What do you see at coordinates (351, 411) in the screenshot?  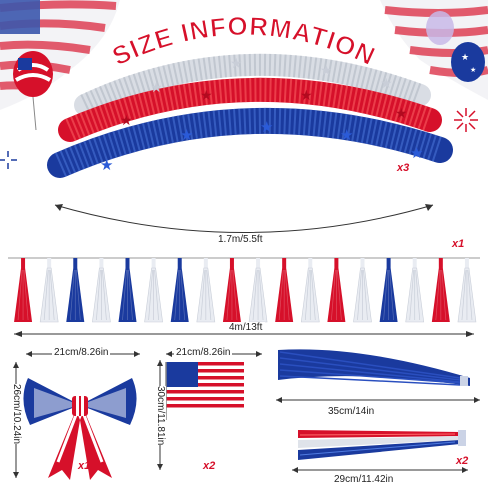 I see `blue-tassel-length-label: 35cm/14in` at bounding box center [351, 411].